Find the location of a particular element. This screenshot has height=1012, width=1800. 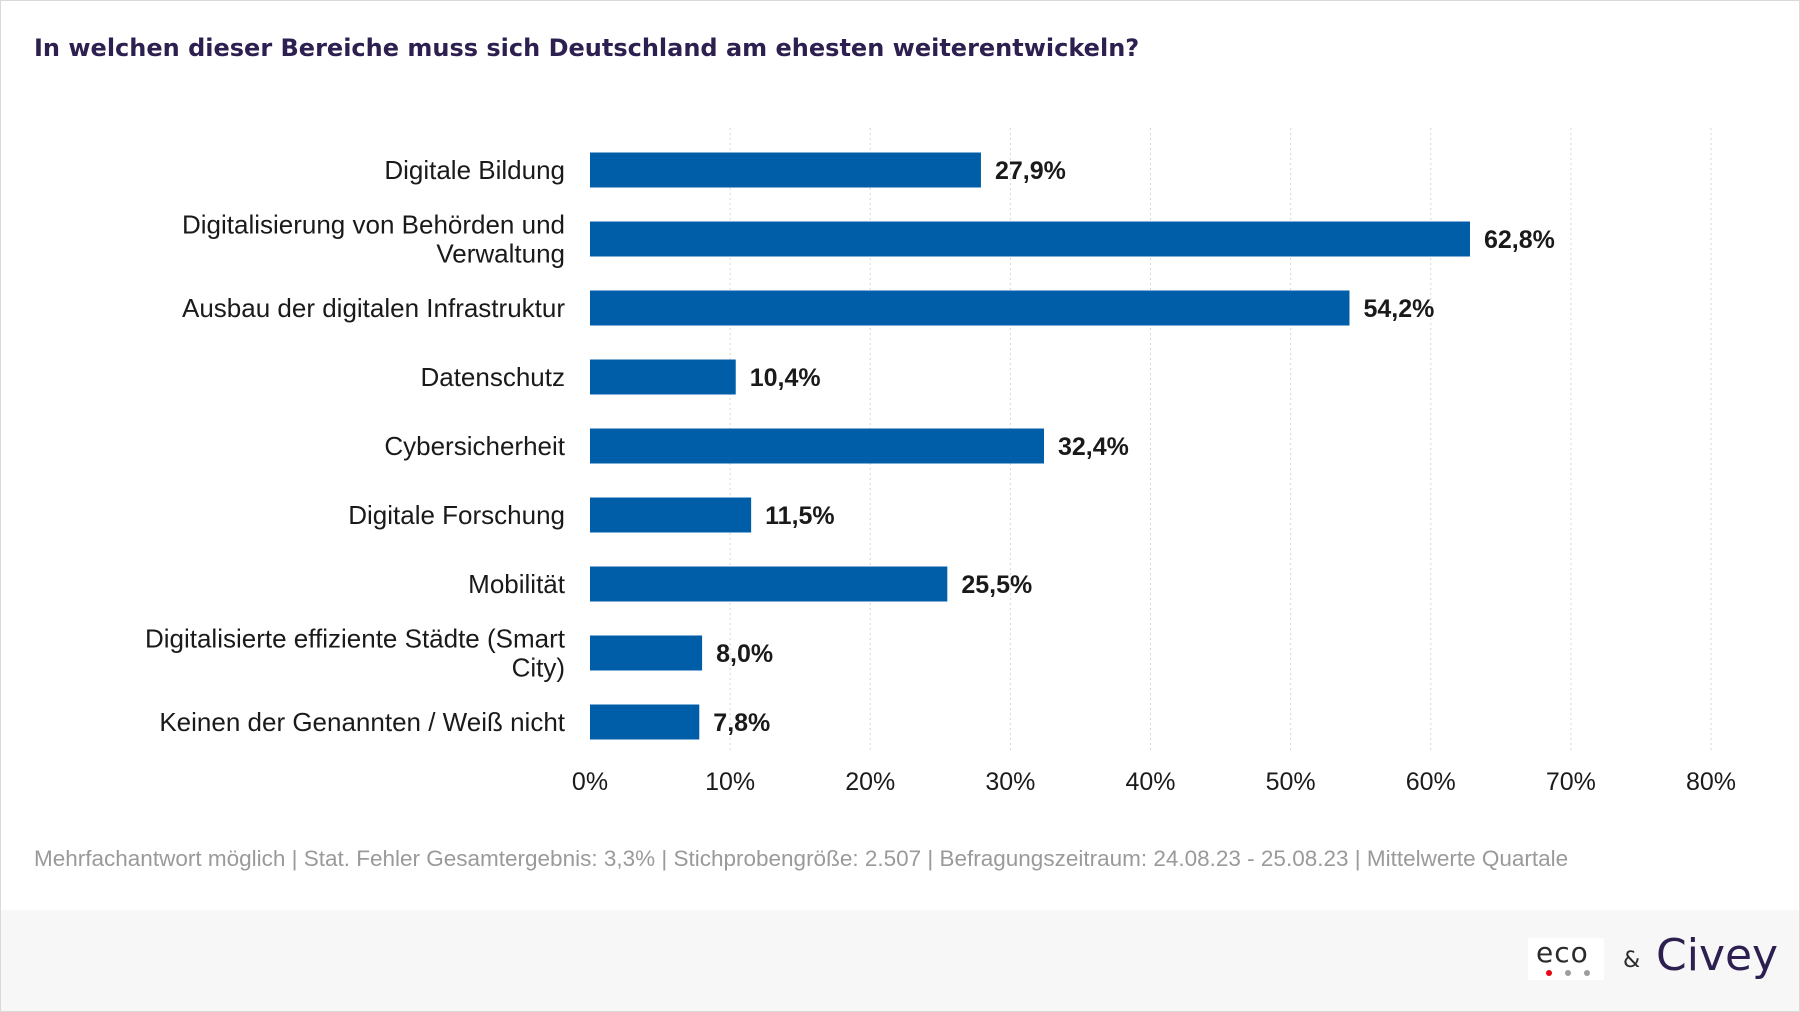

civey-logo: Civey is located at coordinates (1717, 955).